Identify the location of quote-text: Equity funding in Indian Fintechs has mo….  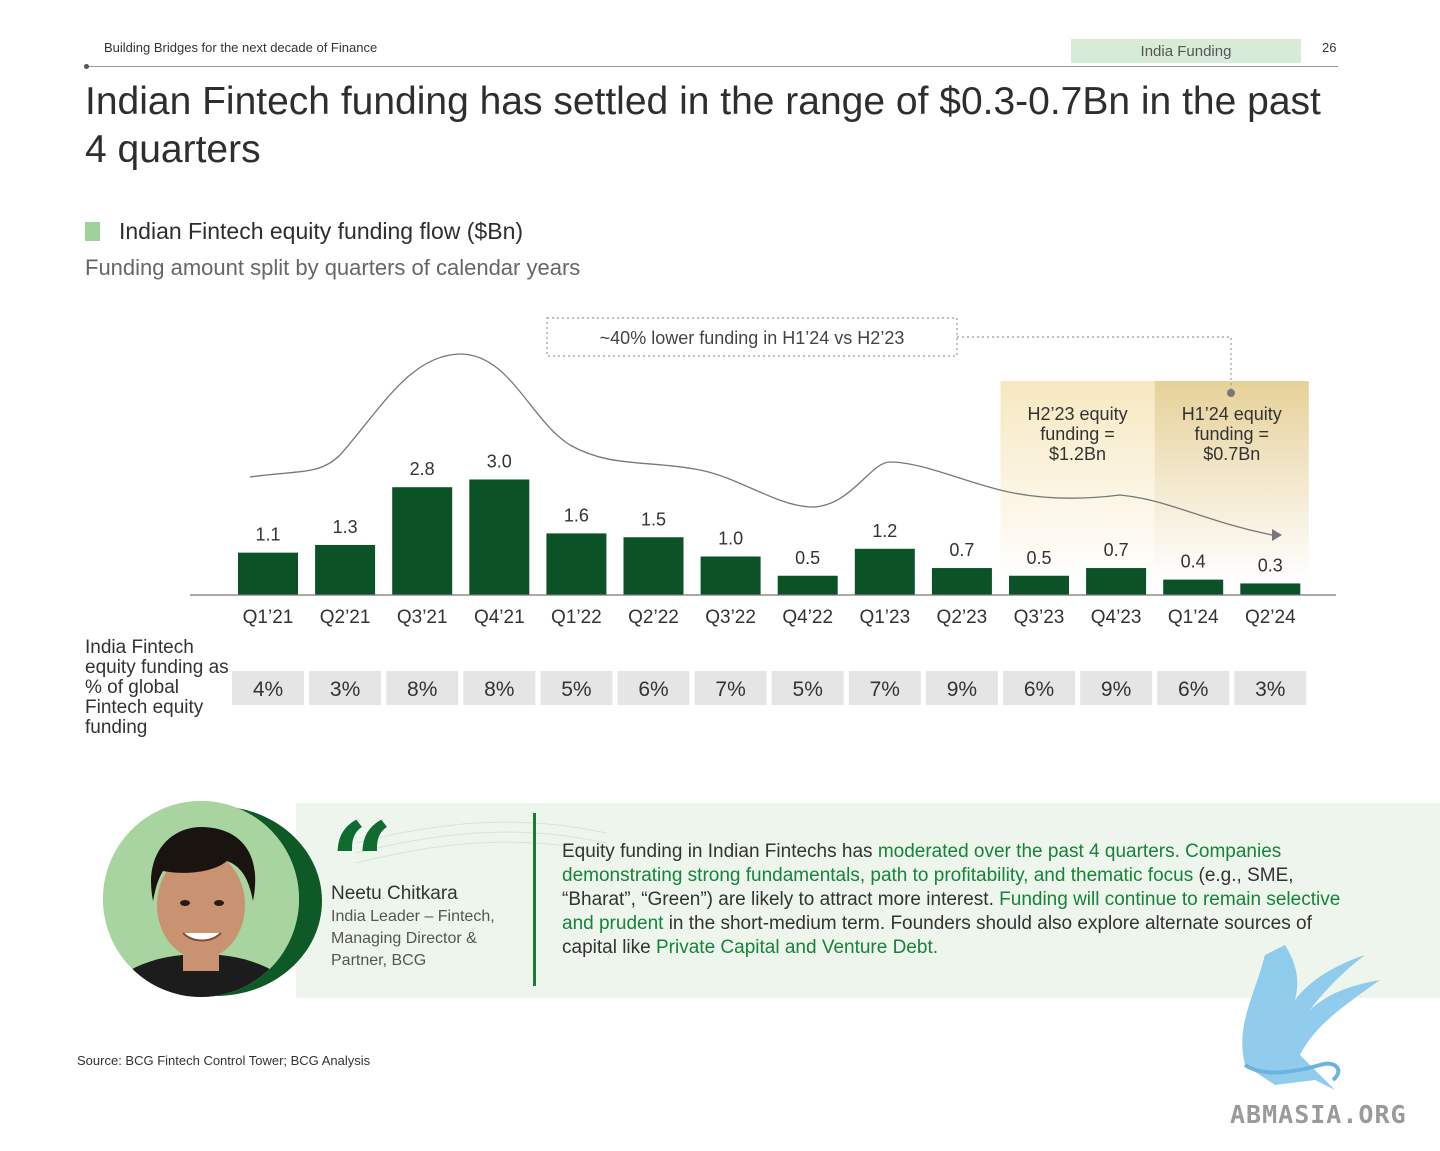
(957, 900).